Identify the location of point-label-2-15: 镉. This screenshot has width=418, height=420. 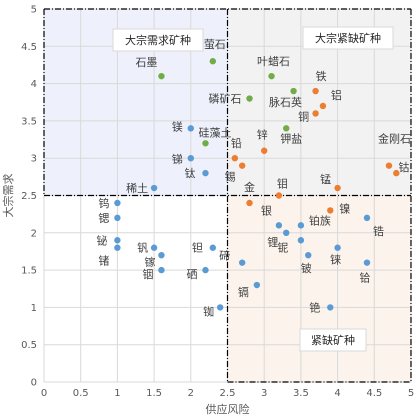
(243, 292).